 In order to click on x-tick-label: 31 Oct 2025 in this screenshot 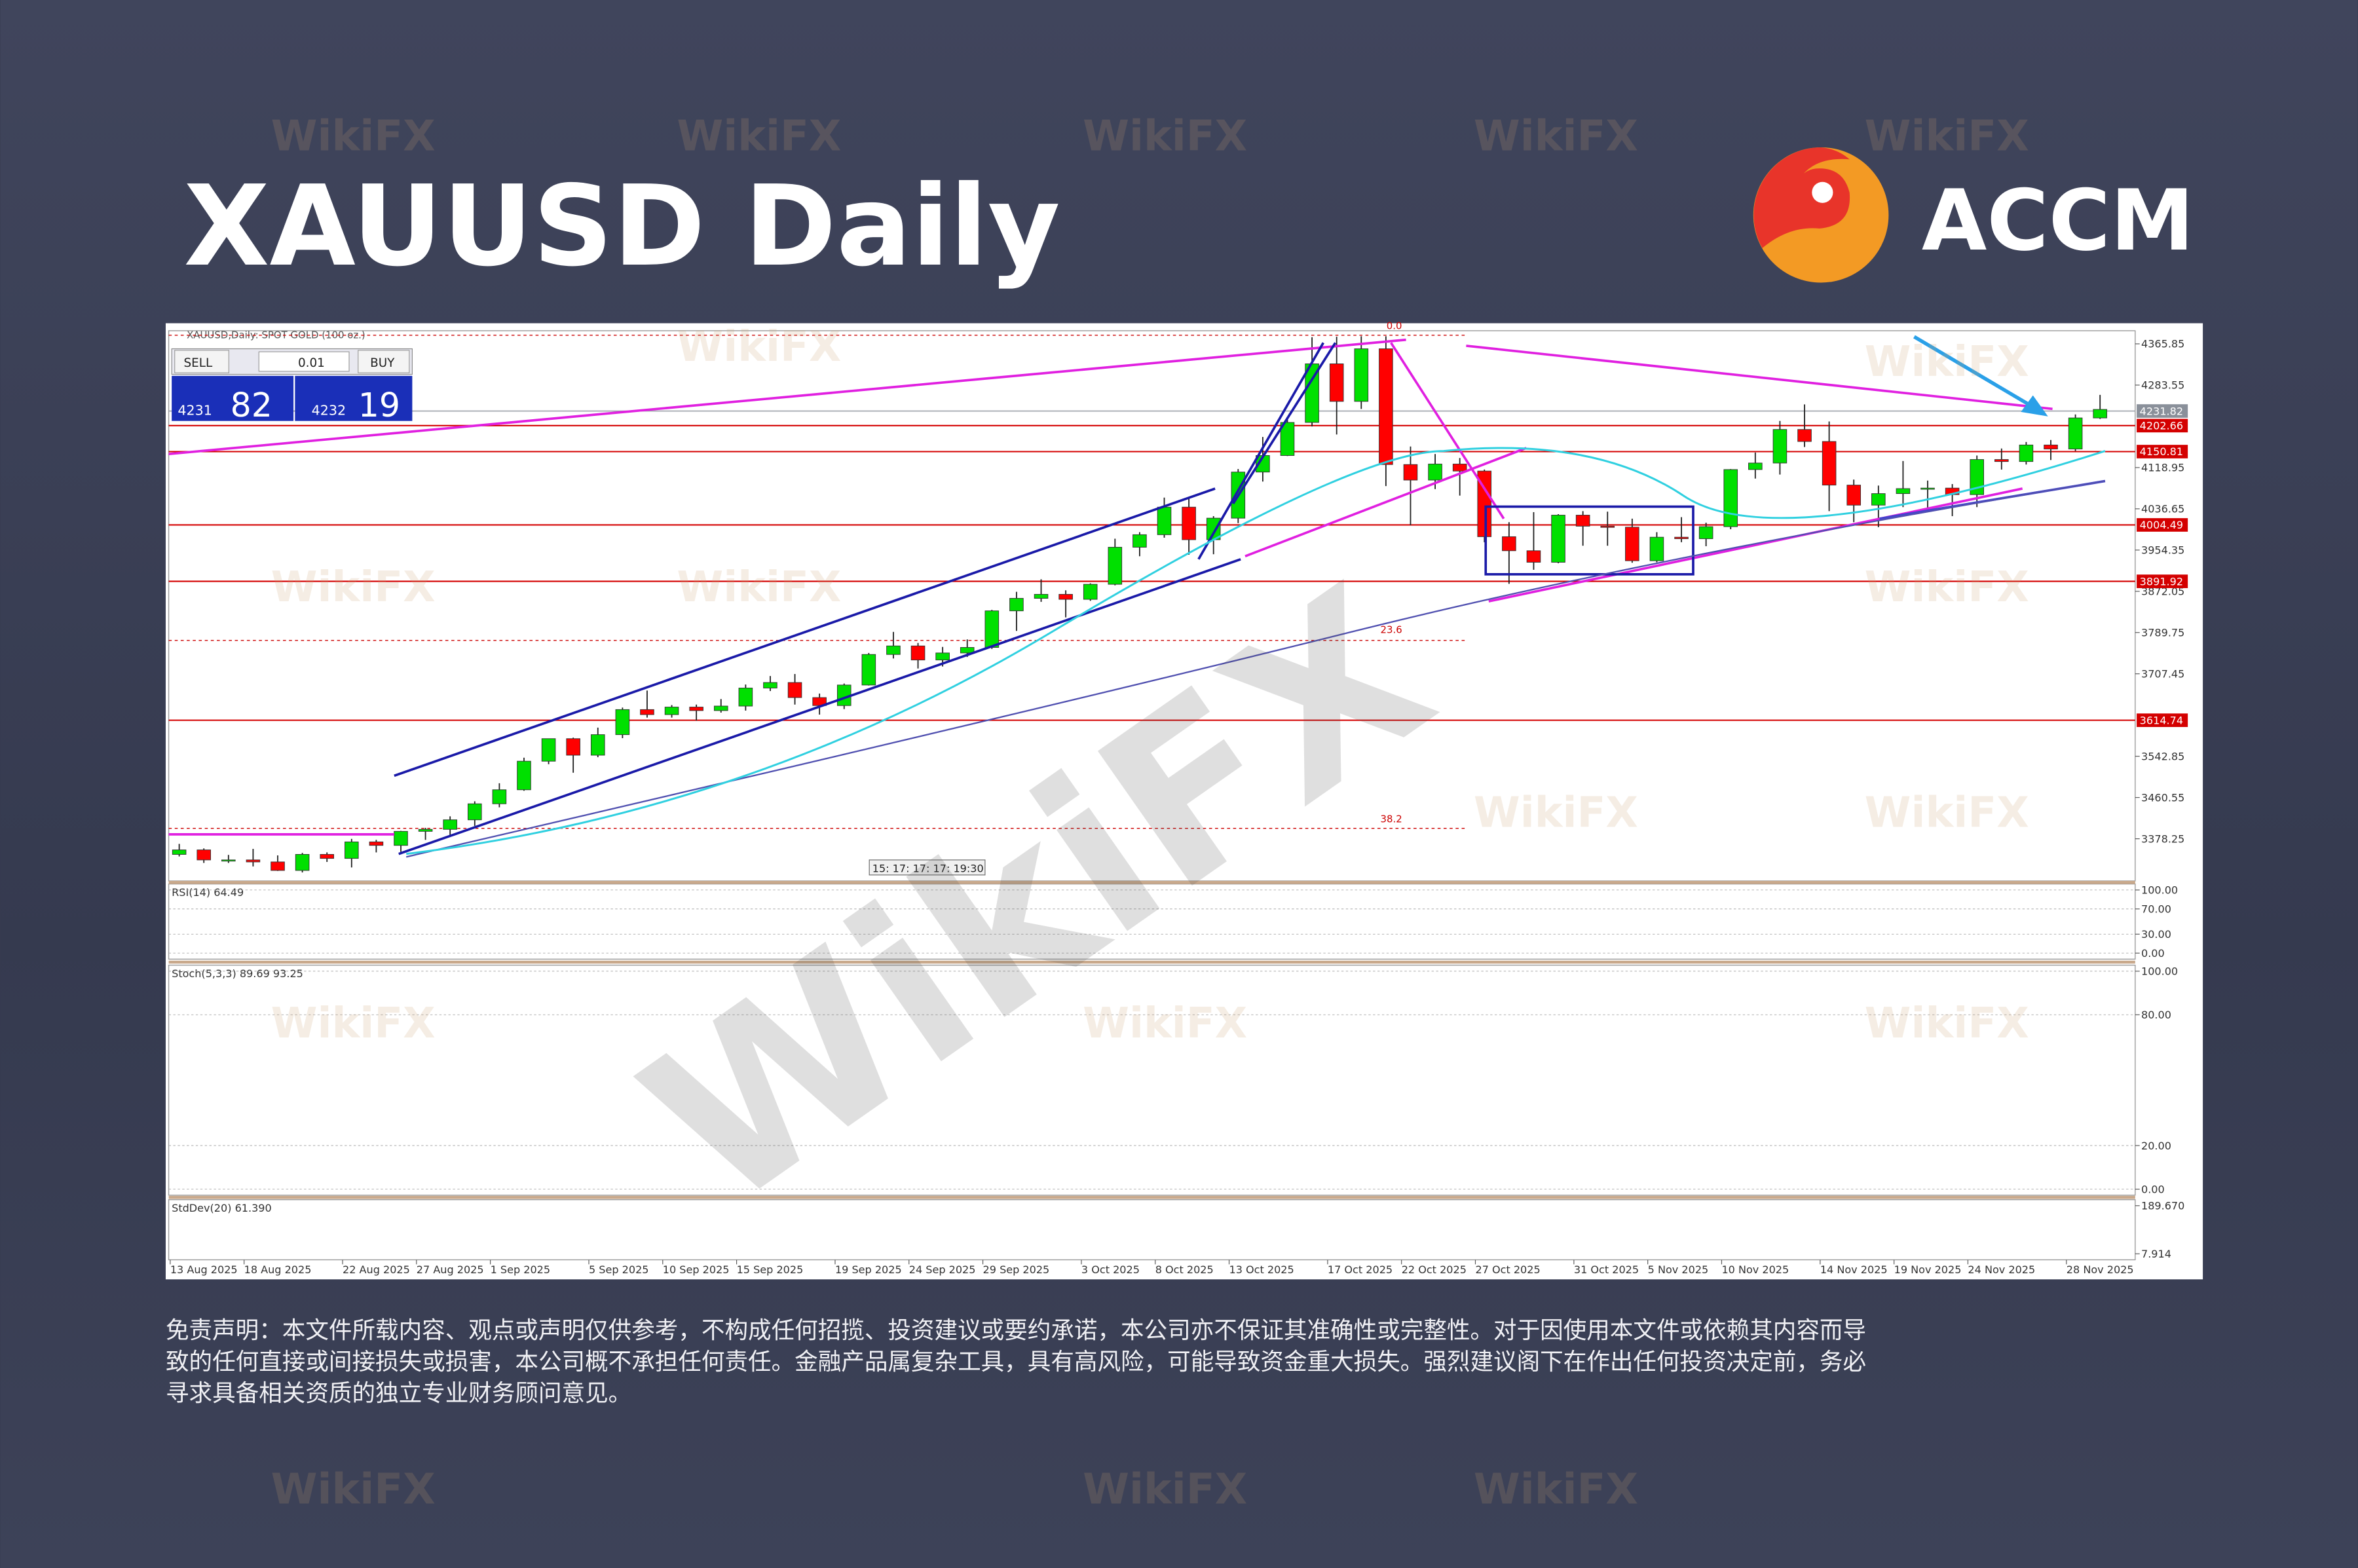, I will do `click(1606, 1269)`.